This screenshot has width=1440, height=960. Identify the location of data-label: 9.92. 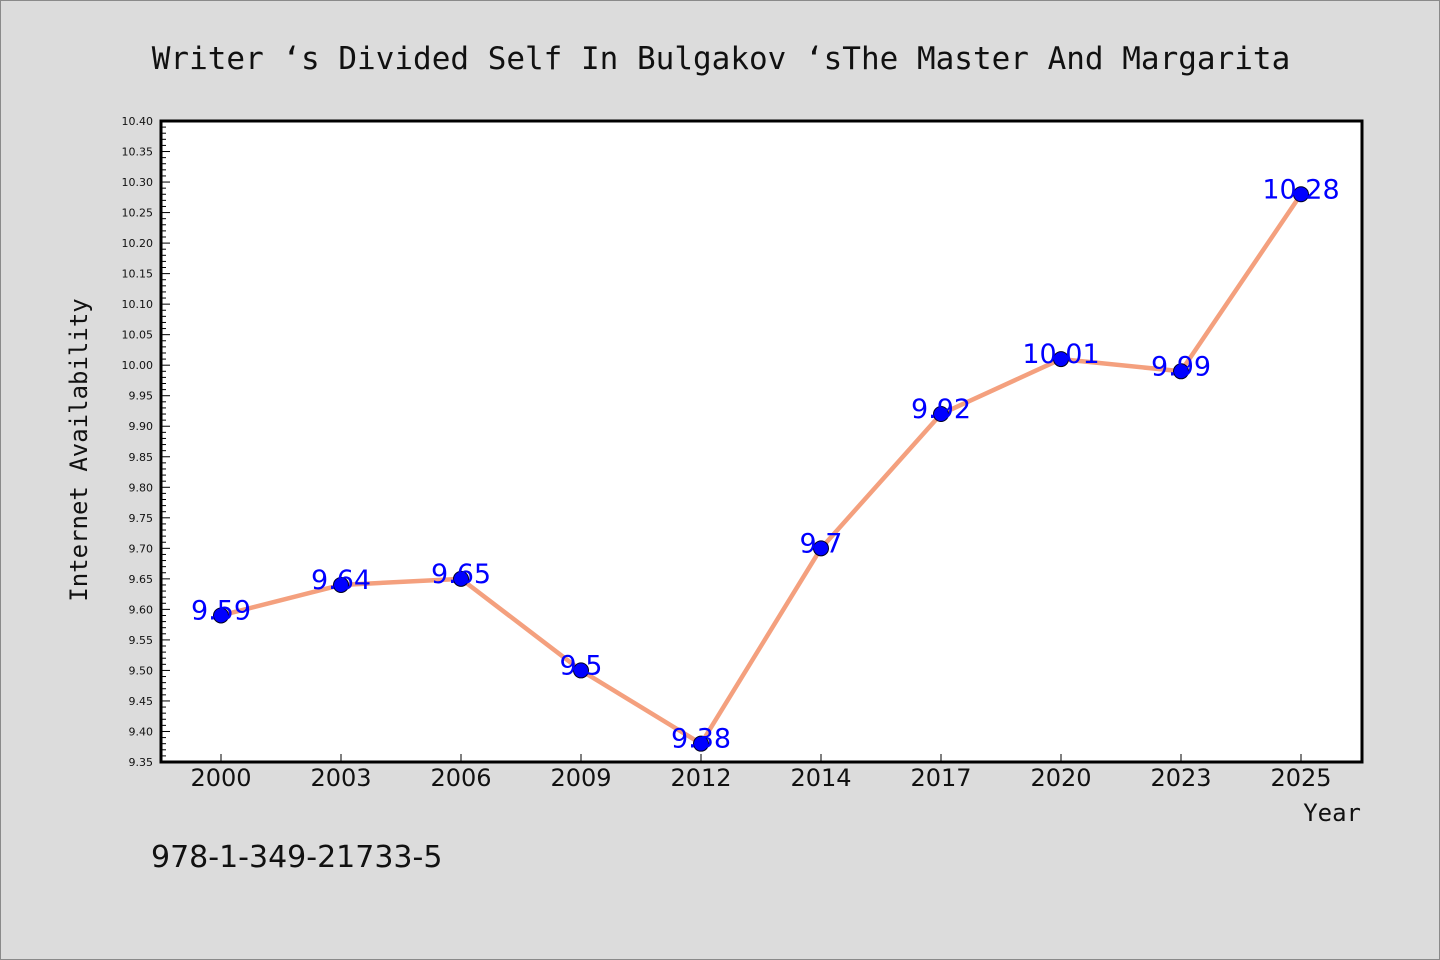
(941, 409).